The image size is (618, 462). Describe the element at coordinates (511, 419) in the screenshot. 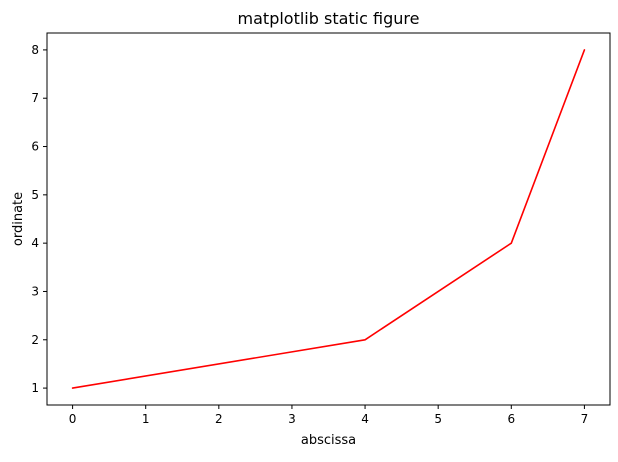

I see `x-tick-label: 6` at that location.